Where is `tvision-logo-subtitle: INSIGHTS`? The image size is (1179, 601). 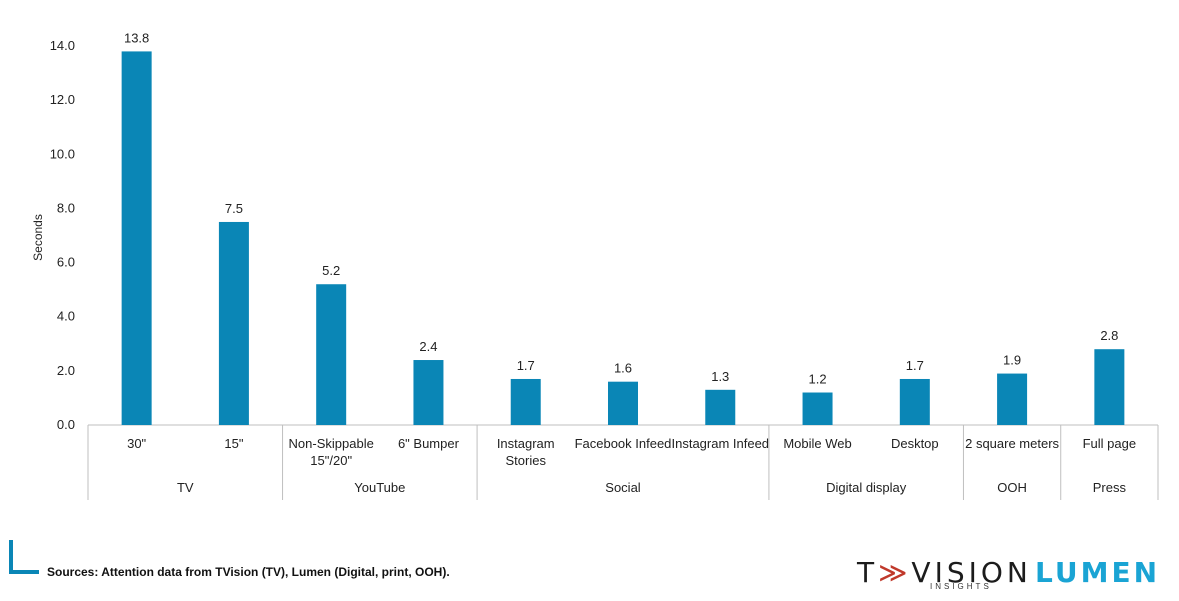 tvision-logo-subtitle: INSIGHTS is located at coordinates (961, 586).